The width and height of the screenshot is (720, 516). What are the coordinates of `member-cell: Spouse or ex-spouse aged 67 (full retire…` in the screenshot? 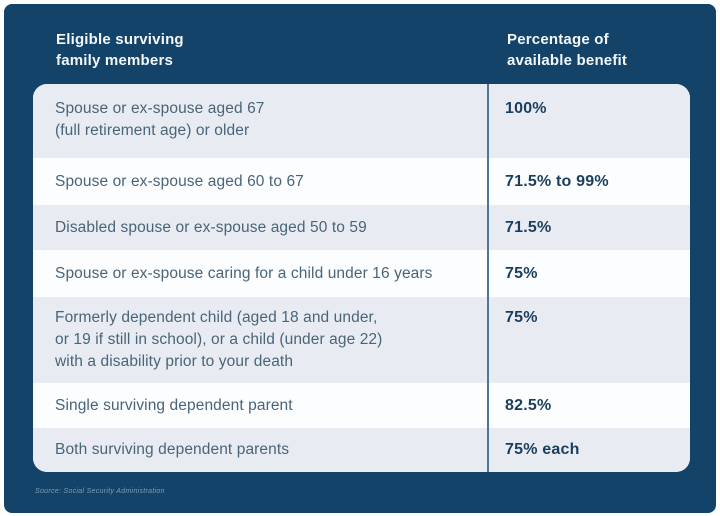 It's located at (160, 119).